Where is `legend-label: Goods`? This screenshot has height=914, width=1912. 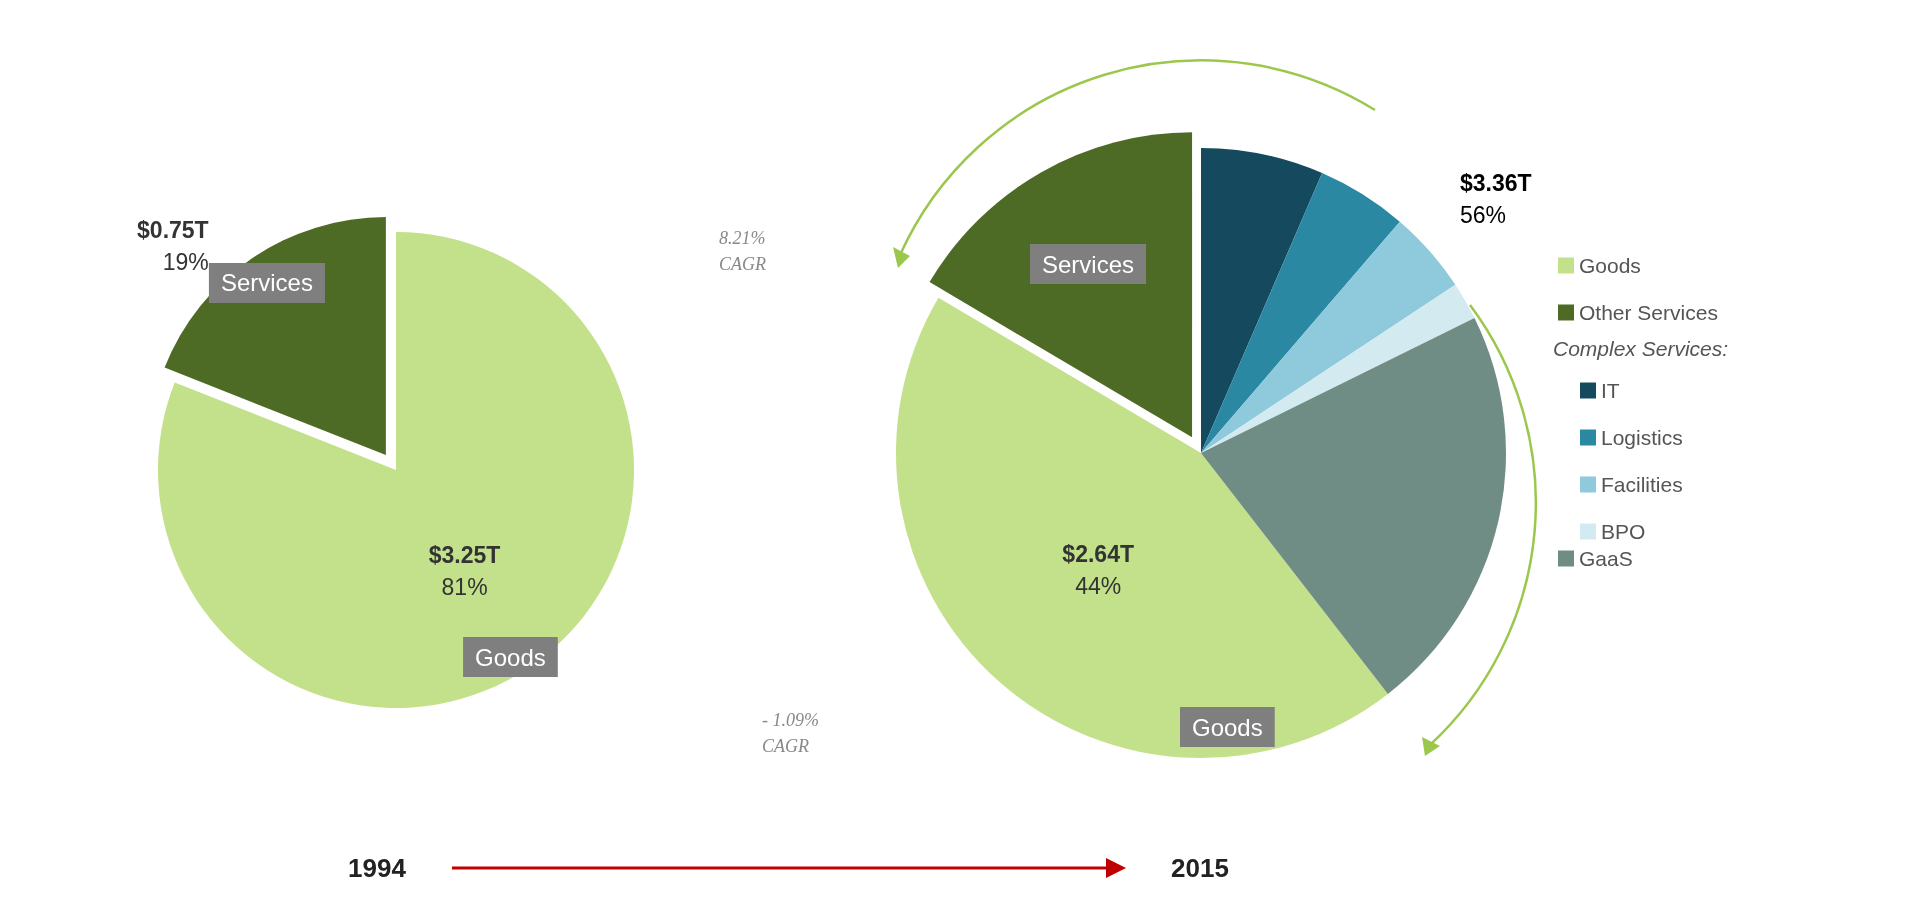
legend-label: Goods is located at coordinates (1610, 265).